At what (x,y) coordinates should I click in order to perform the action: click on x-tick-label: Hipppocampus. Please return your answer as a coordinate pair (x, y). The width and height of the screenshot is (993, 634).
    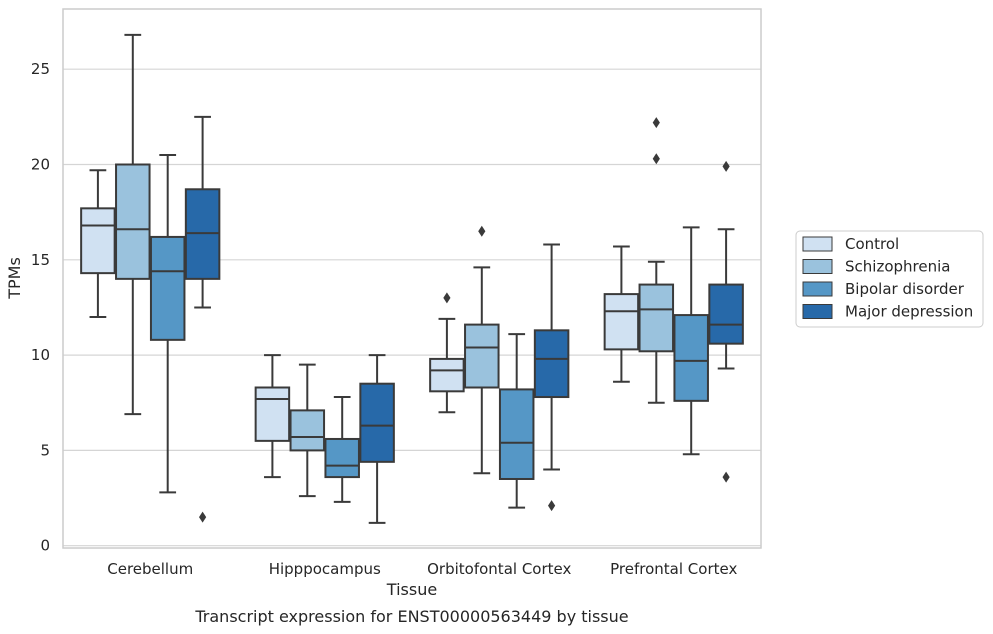
    Looking at the image, I should click on (325, 569).